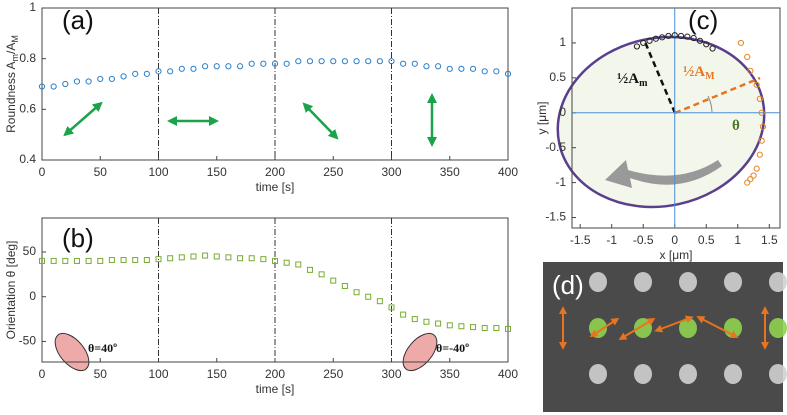  Describe the element at coordinates (643, 240) in the screenshot. I see `x-tick-label: -0.5` at that location.